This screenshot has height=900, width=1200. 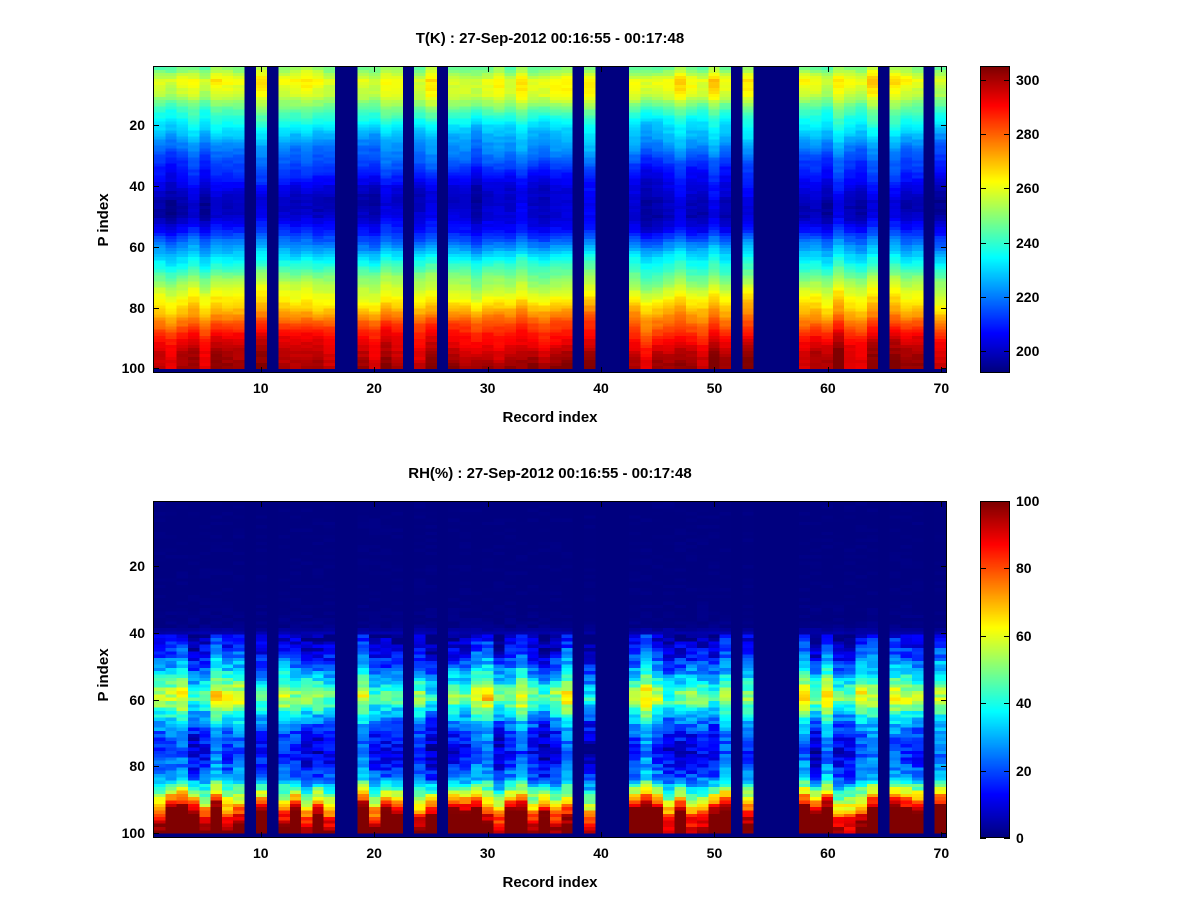 What do you see at coordinates (487, 853) in the screenshot?
I see `x-tick-label: 30` at bounding box center [487, 853].